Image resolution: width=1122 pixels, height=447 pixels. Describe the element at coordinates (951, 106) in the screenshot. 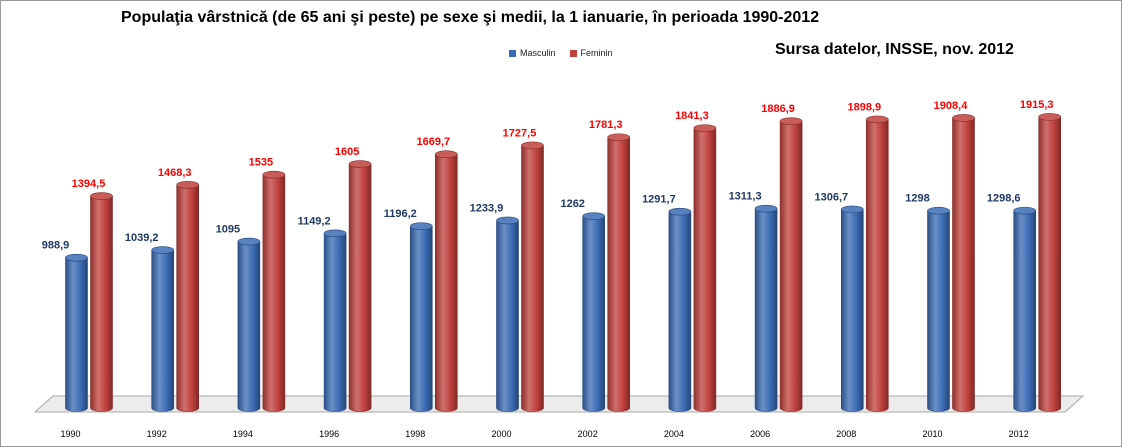

I see `data-label-feminin-2010: 1908,4` at that location.